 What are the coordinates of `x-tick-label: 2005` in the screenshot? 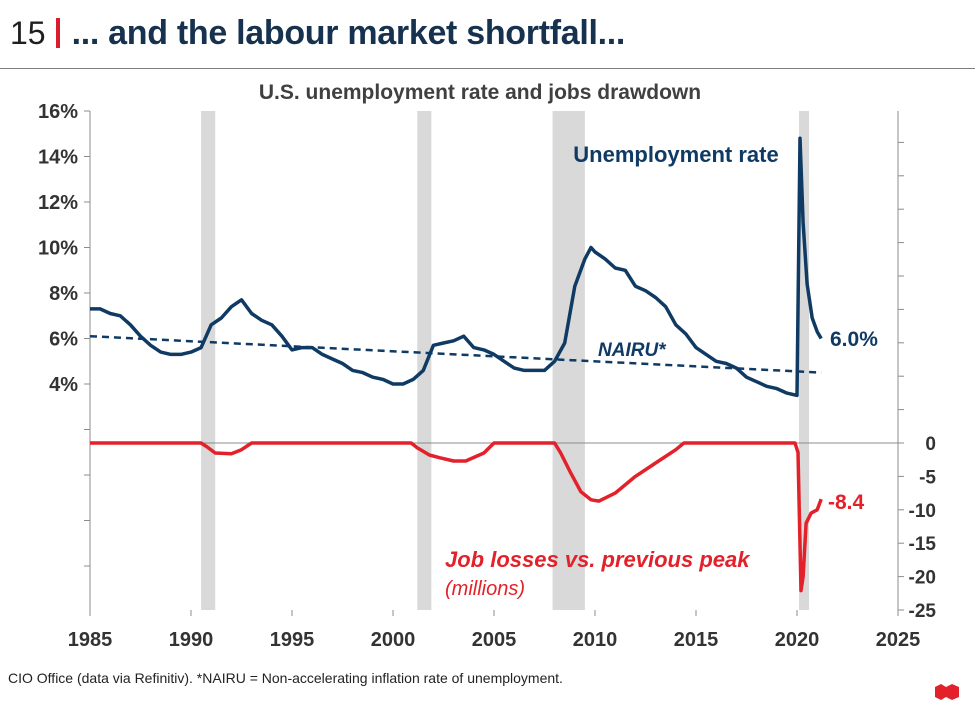 It's located at (494, 640).